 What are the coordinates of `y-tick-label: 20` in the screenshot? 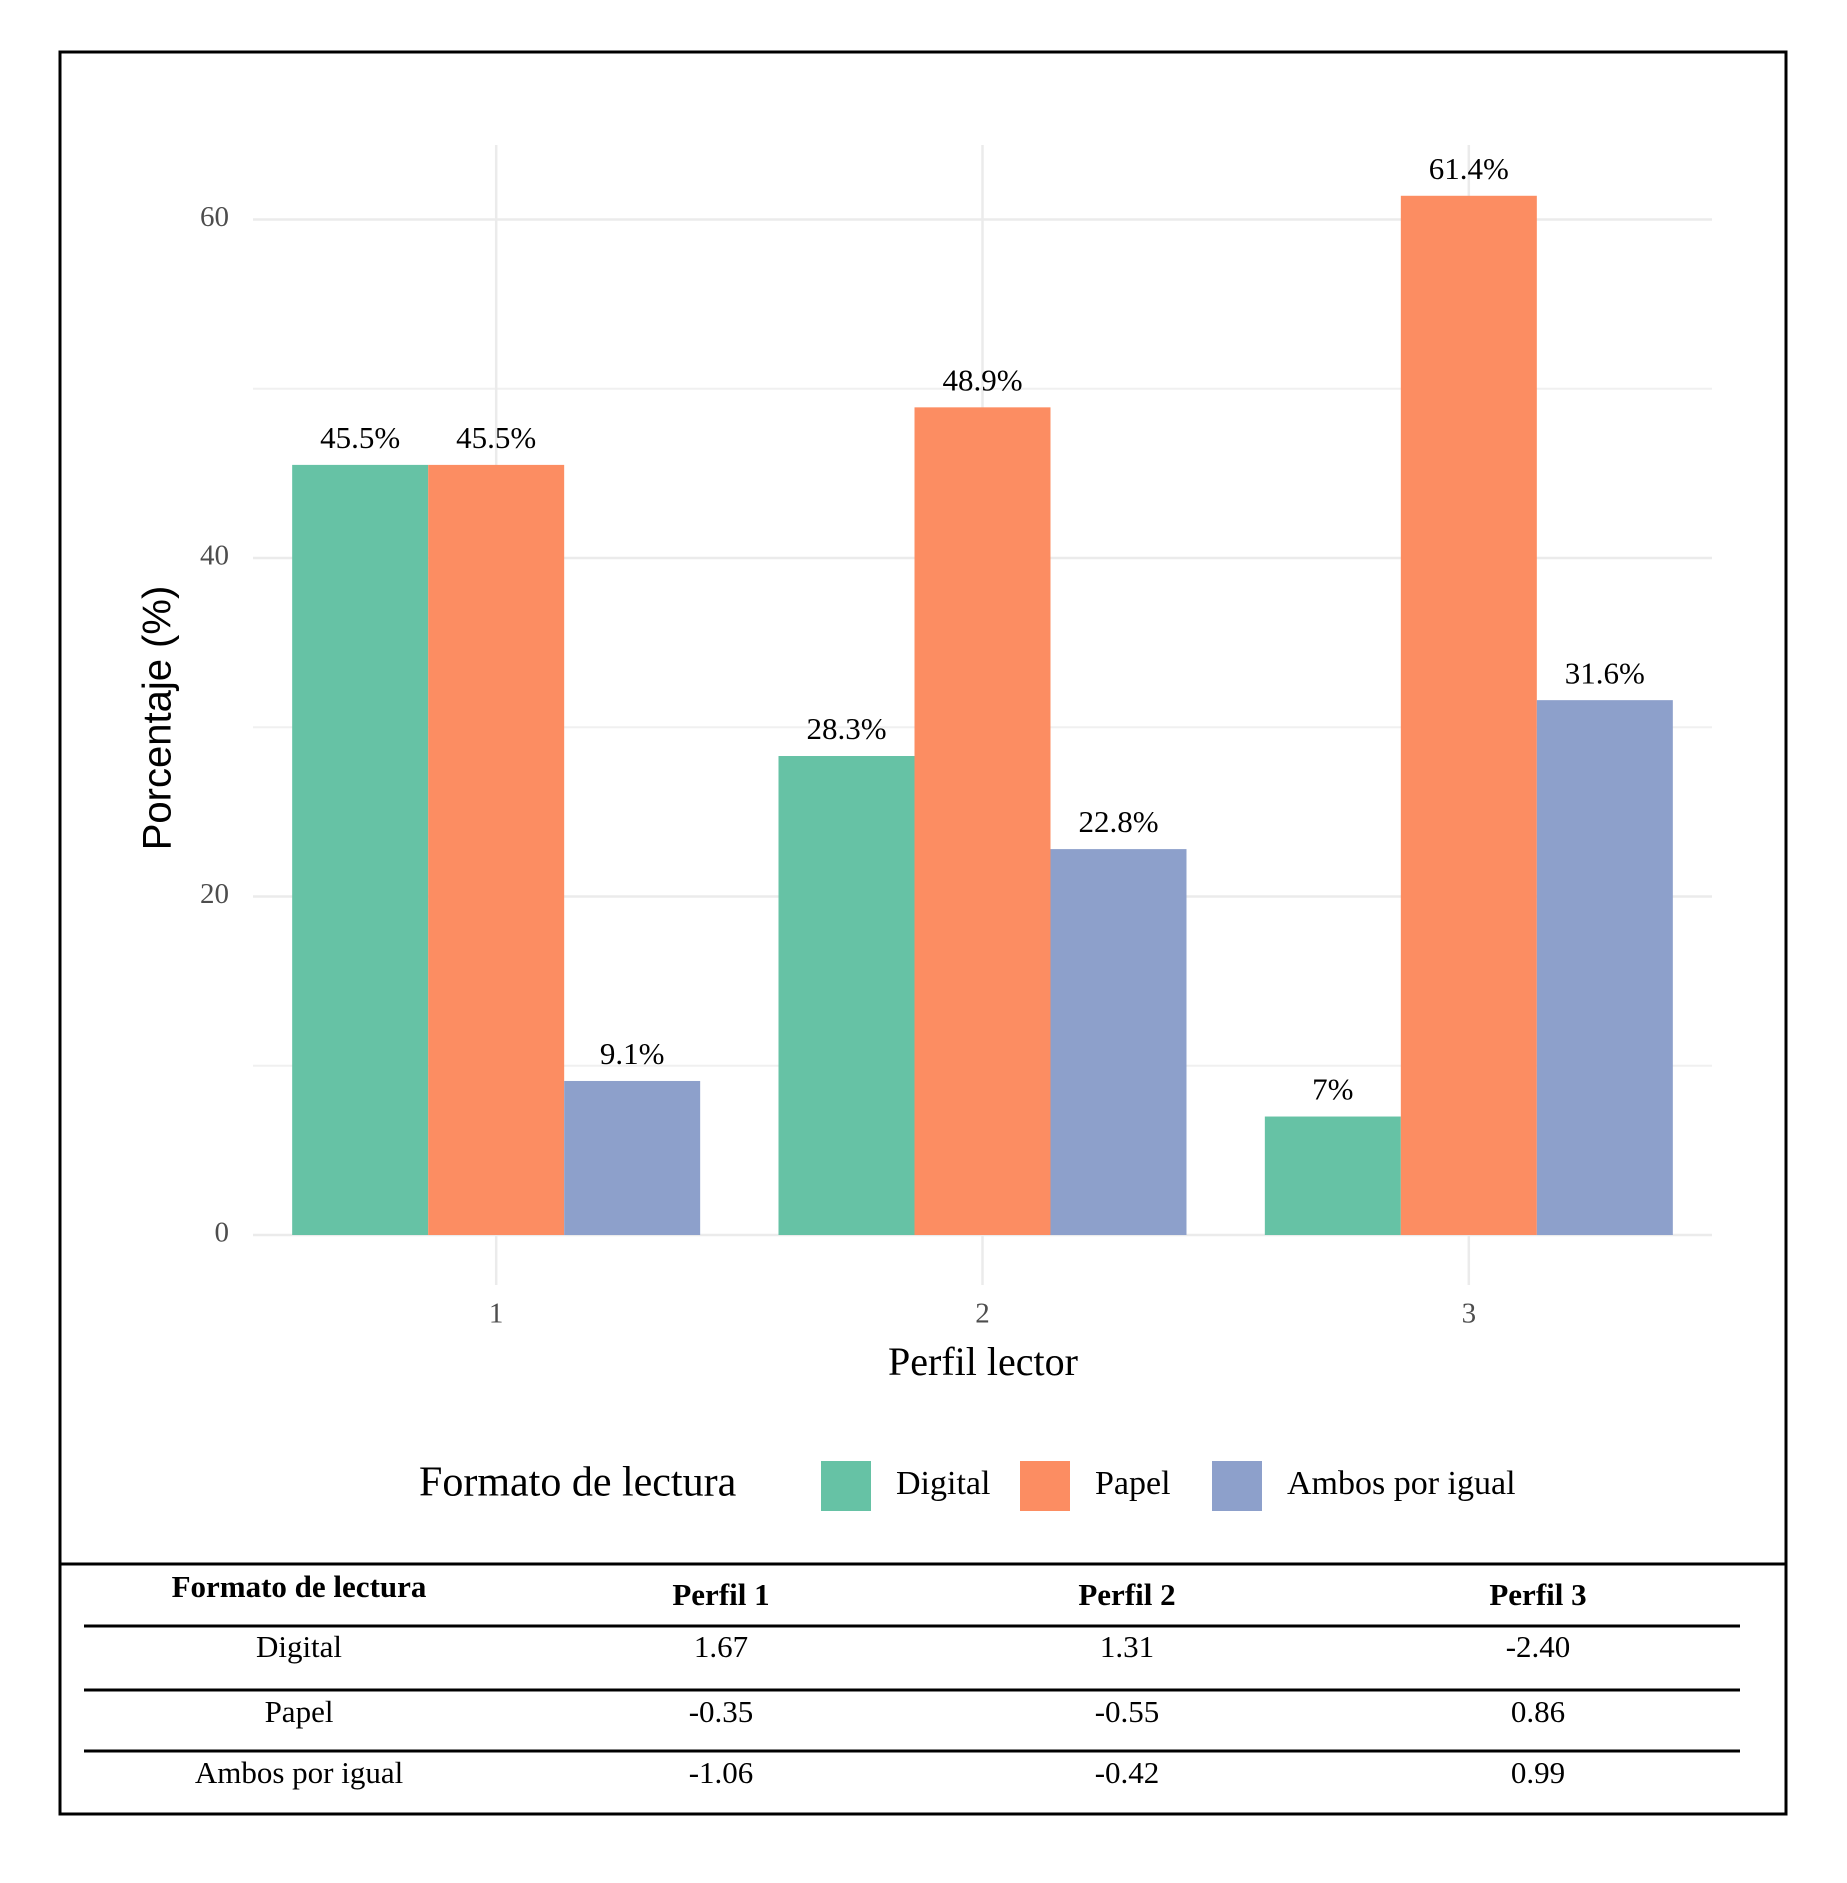 It's located at (214, 894).